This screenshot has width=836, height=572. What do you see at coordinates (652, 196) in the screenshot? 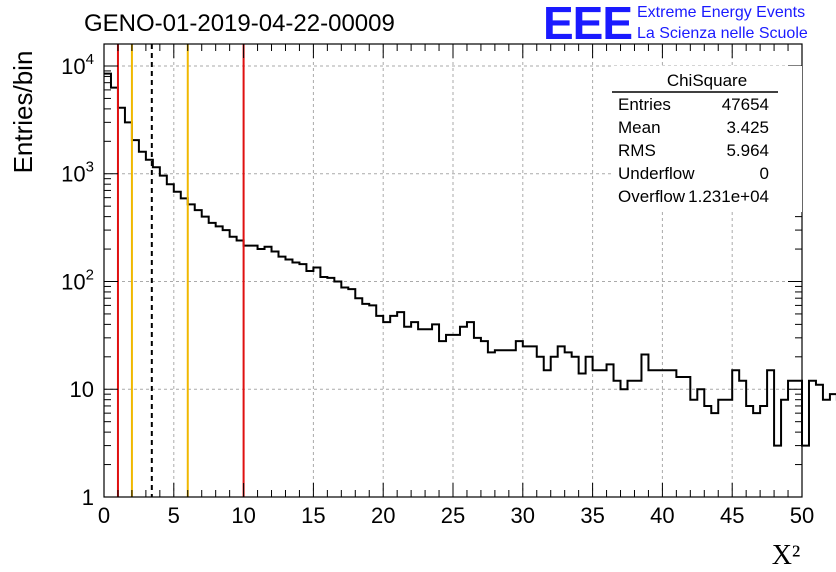
I see `stats-label: Overflow` at bounding box center [652, 196].